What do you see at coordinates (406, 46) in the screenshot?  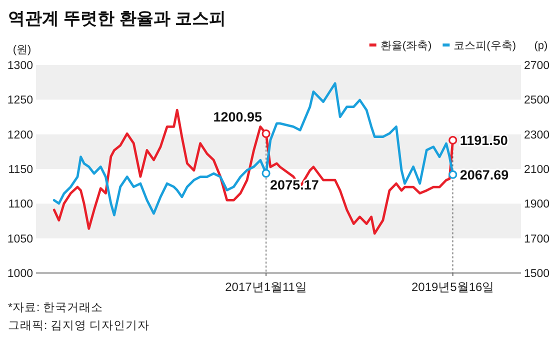 I see `legend-label: 환율(좌축)` at bounding box center [406, 46].